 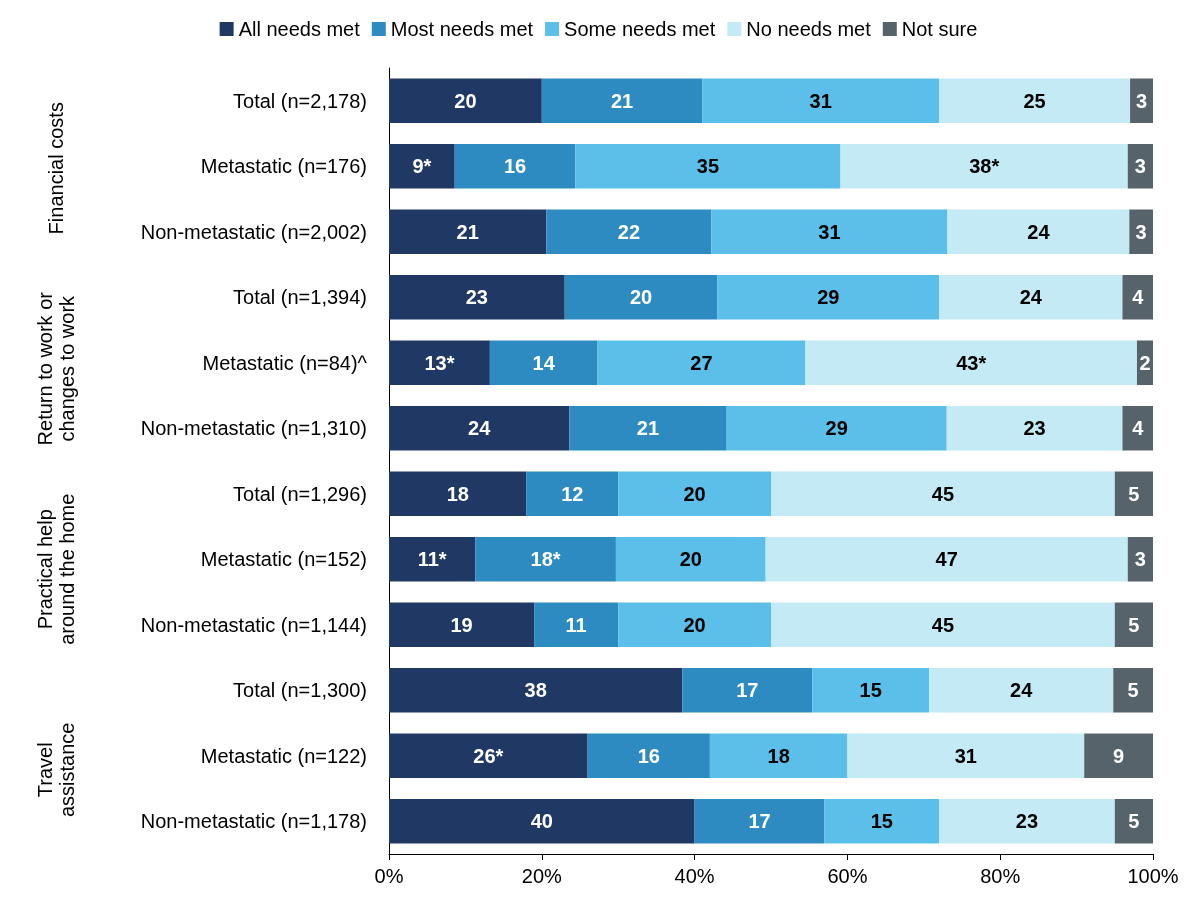 I want to click on data-label: 9, so click(x=1119, y=755).